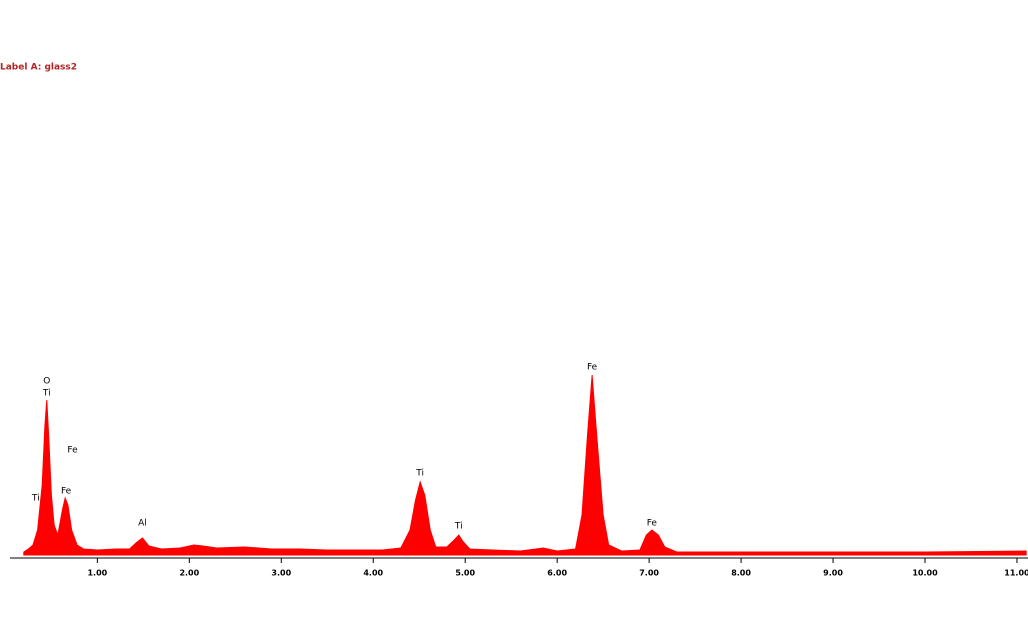 Image resolution: width=1028 pixels, height=620 pixels. I want to click on chart-title: Label A: glass2, so click(38, 68).